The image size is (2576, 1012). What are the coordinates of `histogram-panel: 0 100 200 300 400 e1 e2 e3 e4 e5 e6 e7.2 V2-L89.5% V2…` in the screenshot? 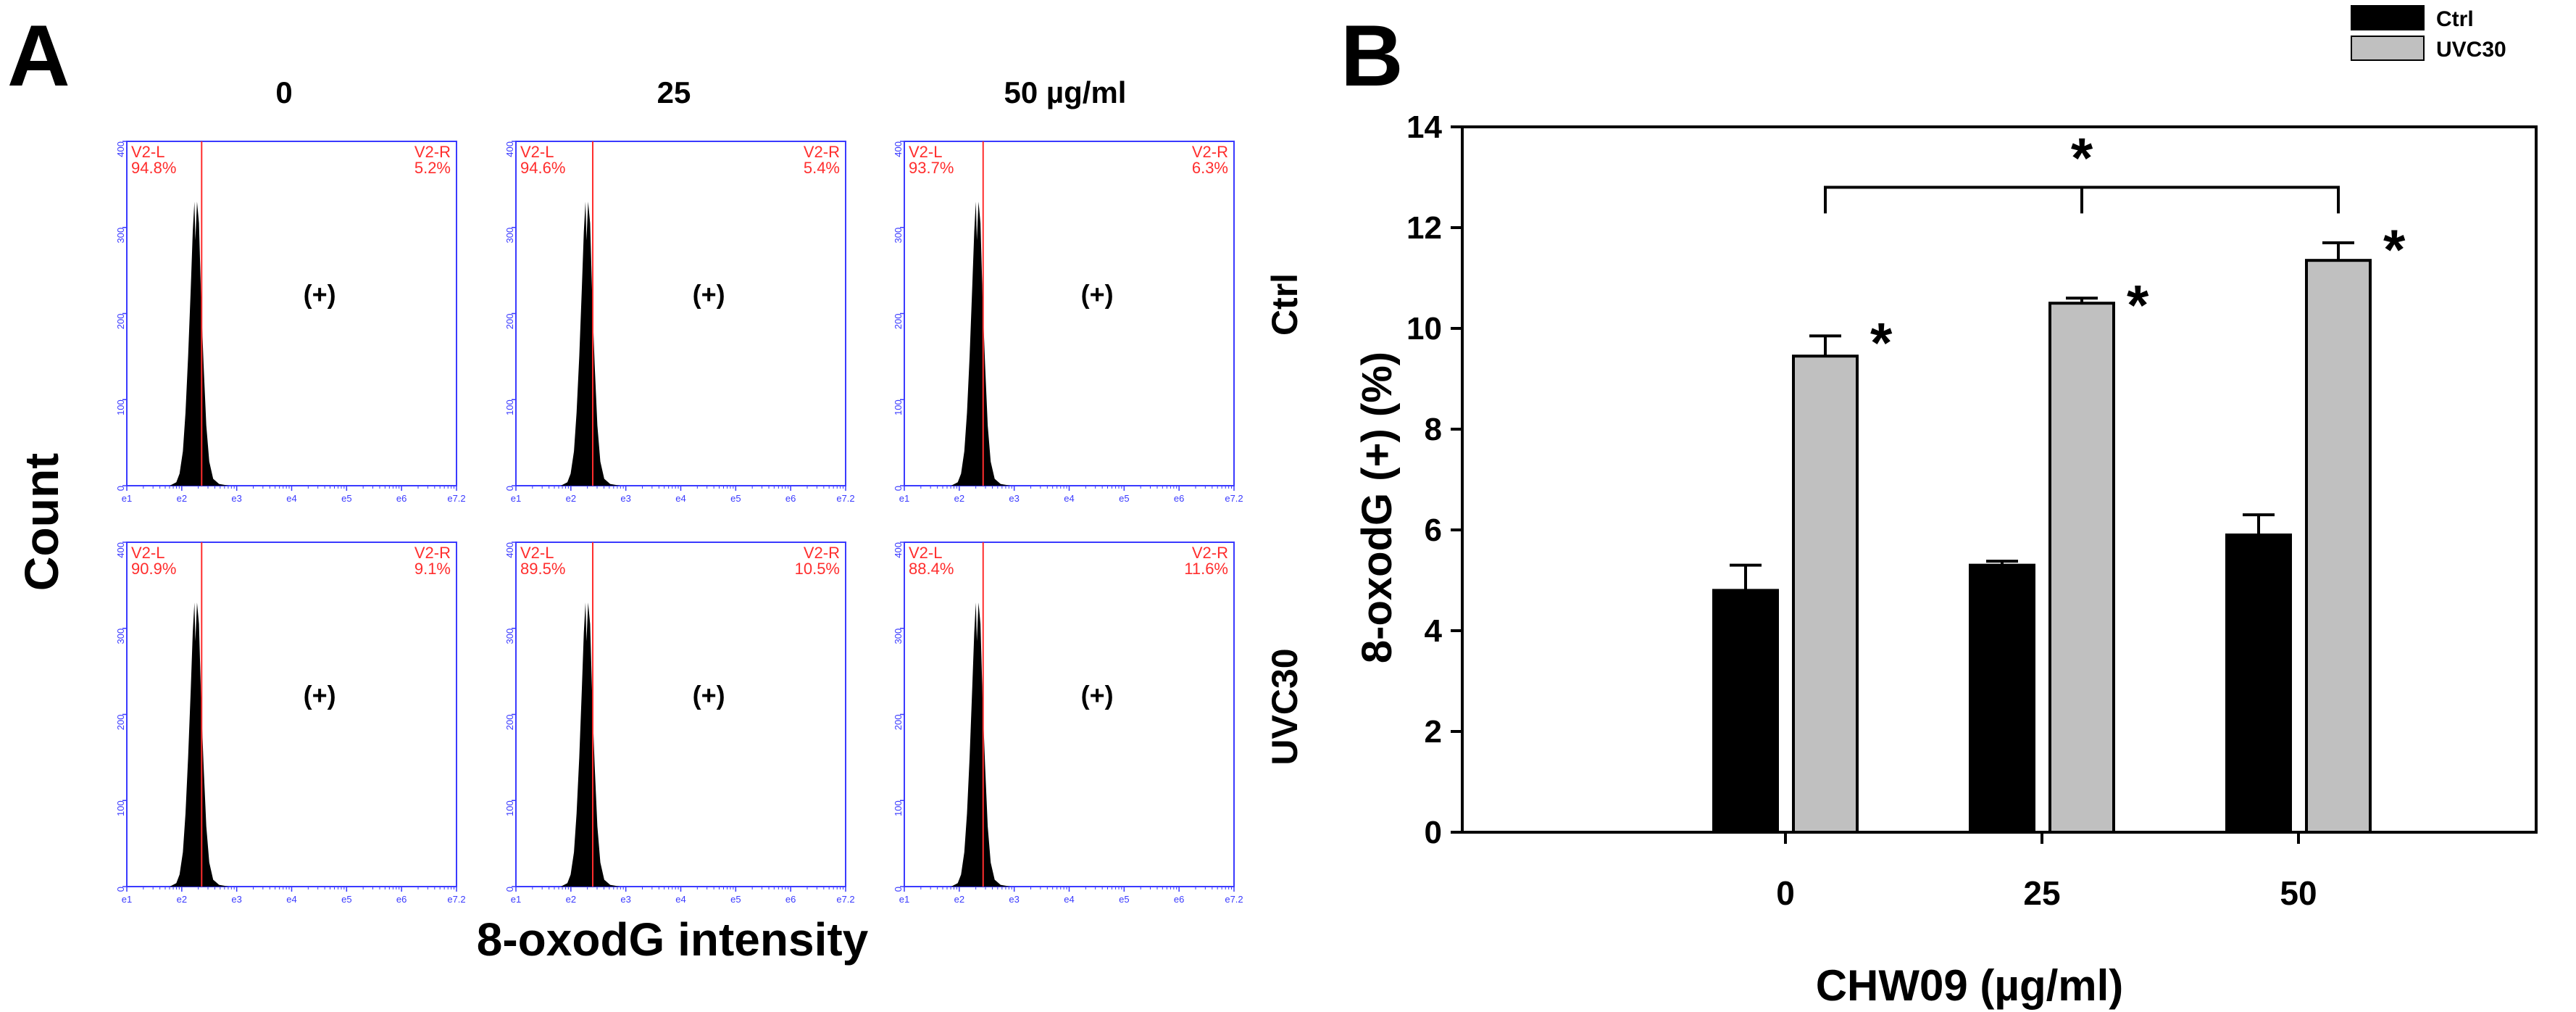 It's located at (679, 723).